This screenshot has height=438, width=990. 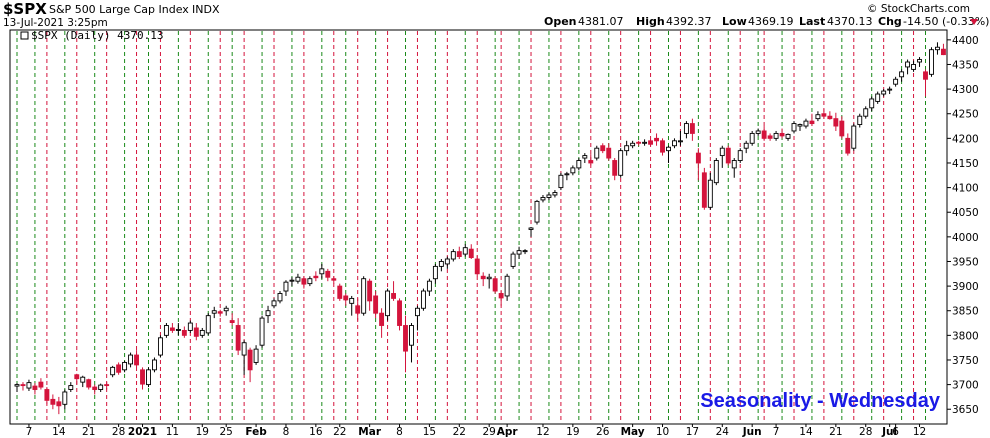 I want to click on legend-candle-icon, so click(x=24, y=35).